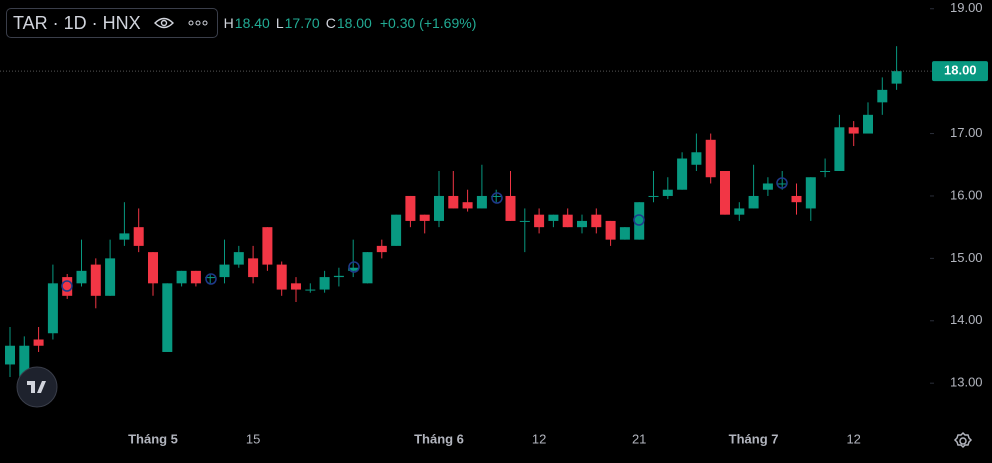 Image resolution: width=992 pixels, height=463 pixels. Describe the element at coordinates (966, 319) in the screenshot. I see `y-tick-label: 14.00` at that location.